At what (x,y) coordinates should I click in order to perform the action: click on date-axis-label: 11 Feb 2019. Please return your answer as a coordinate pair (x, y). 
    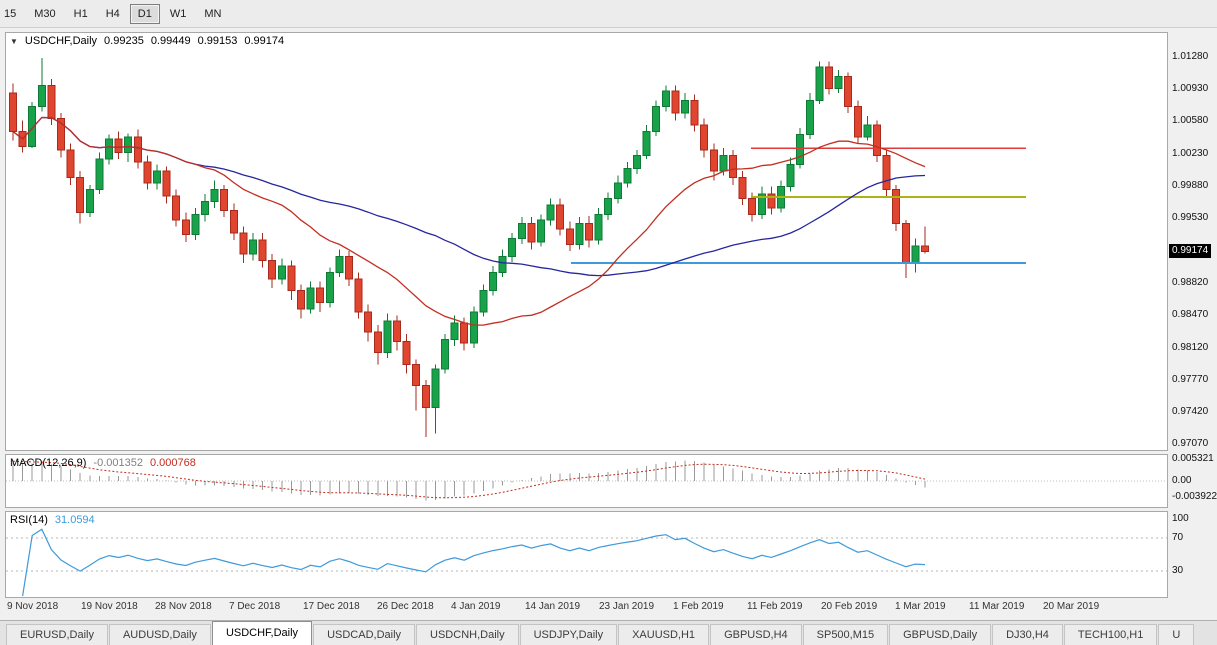
    Looking at the image, I should click on (775, 606).